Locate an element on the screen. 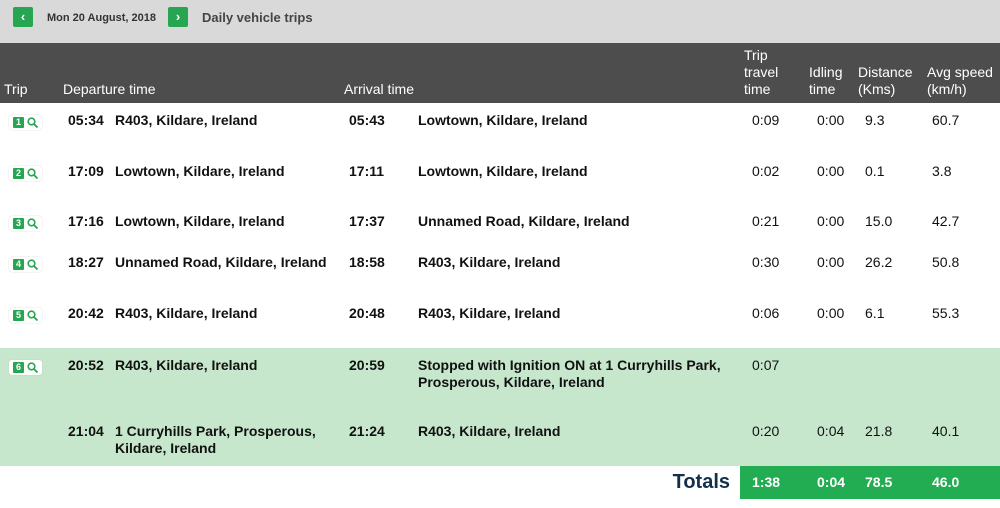 The width and height of the screenshot is (1000, 508). arr-place: Unnamed Road, Kildare, Ireland is located at coordinates (524, 221).